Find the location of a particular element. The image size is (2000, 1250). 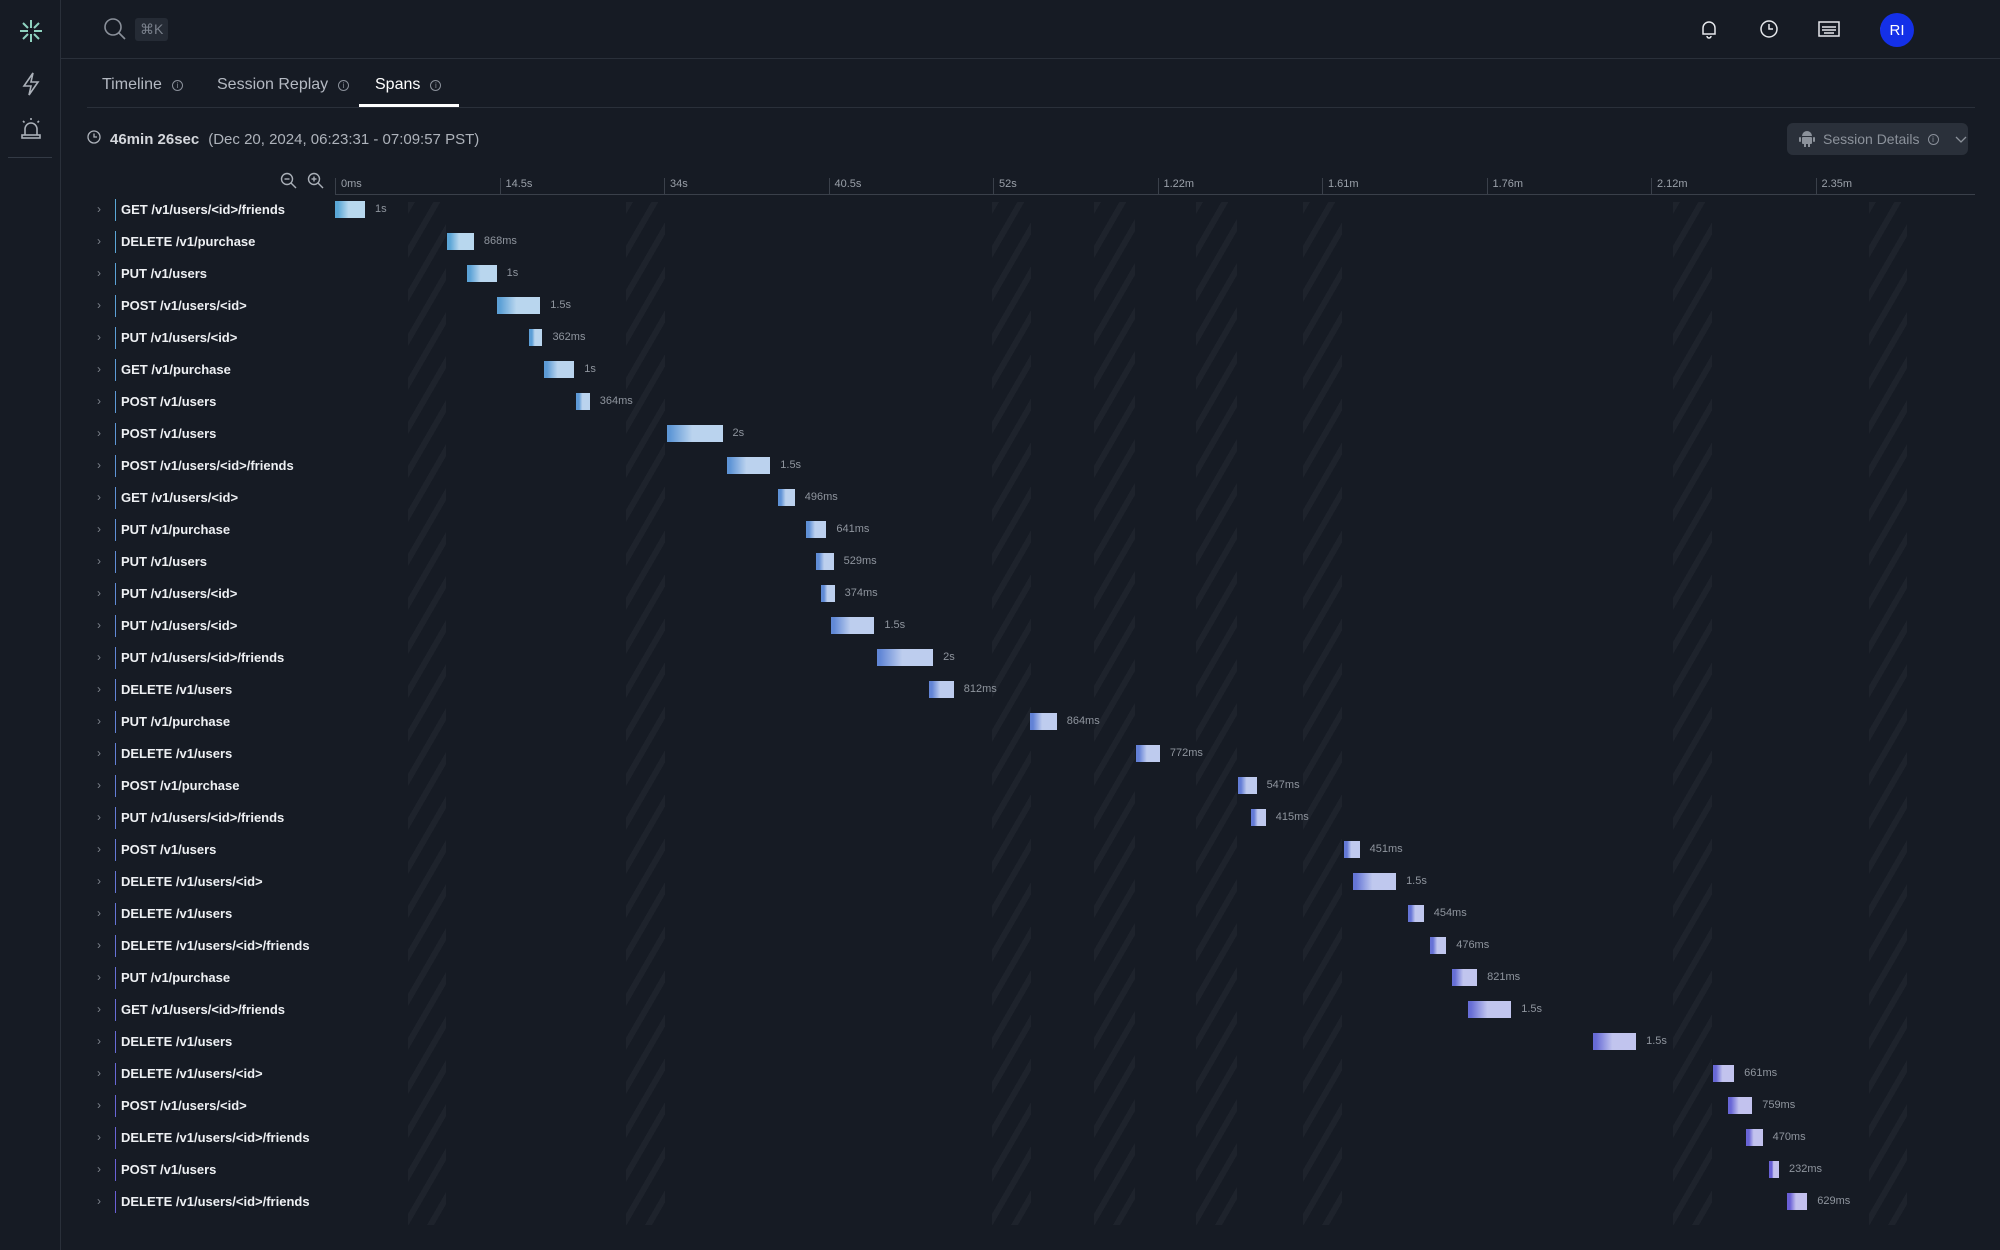

span-row: › POST /v1/users 232ms is located at coordinates (1000, 1171).